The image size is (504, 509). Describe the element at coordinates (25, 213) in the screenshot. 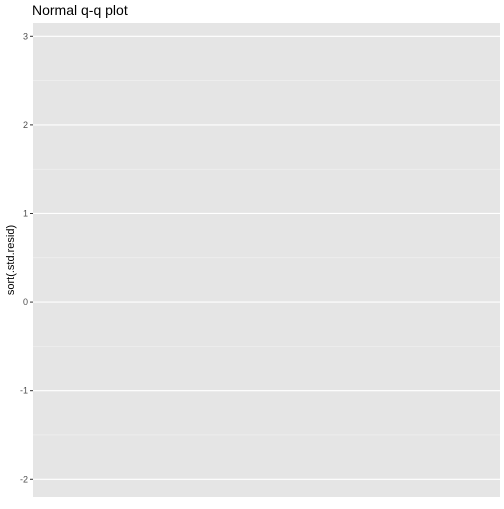

I see `y-tick-label: 1` at that location.